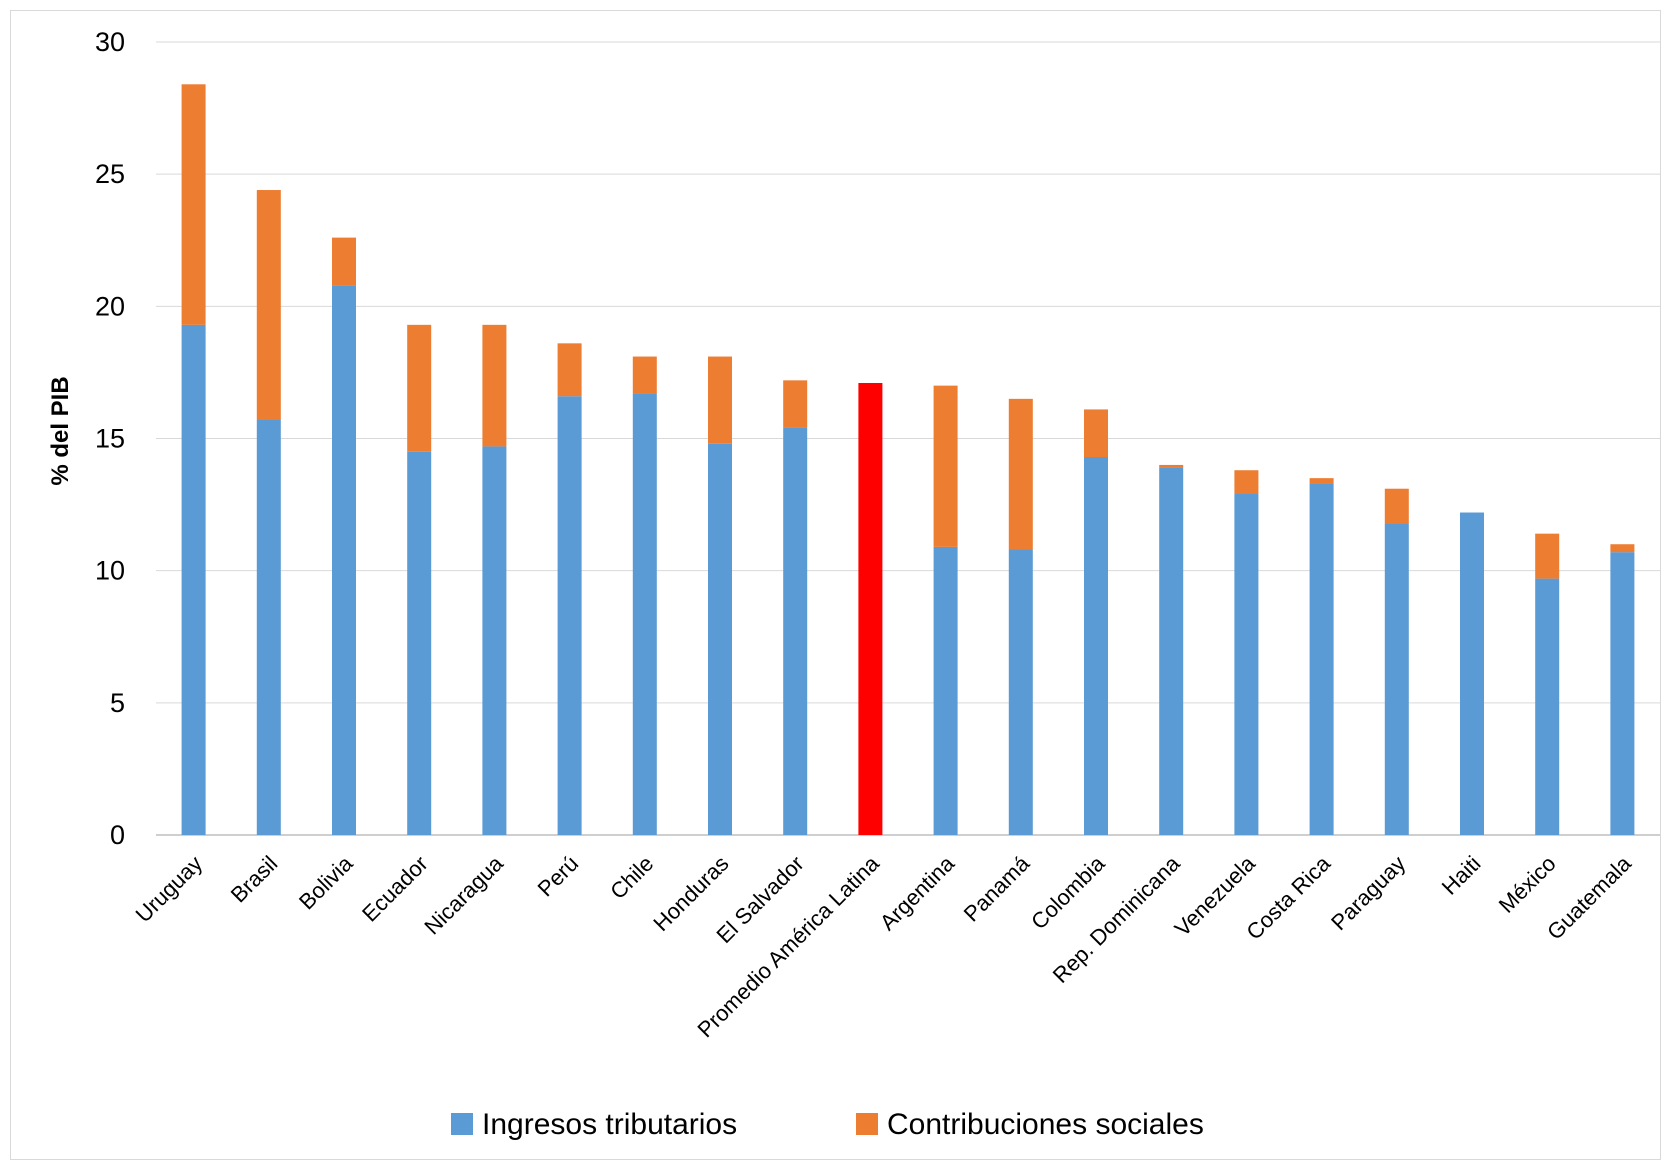  I want to click on y-axis-ticks: 0 5 10 15 20 25 30, so click(110, 438).